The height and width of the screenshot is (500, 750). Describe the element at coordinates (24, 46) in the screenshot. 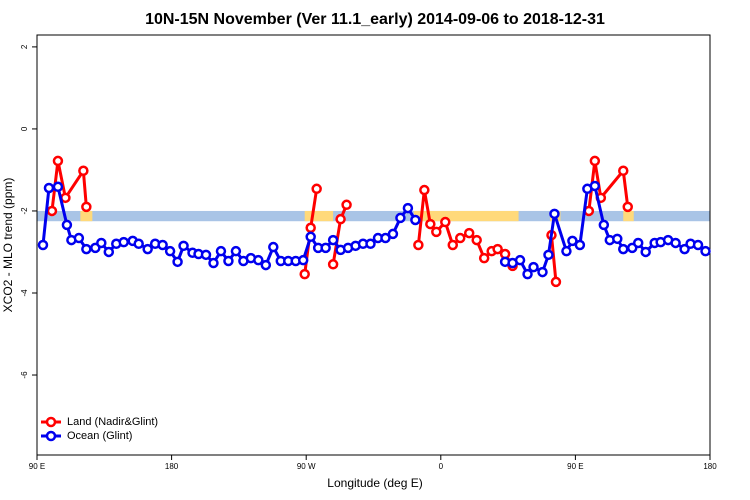

I see `y-tick-label: 2` at that location.